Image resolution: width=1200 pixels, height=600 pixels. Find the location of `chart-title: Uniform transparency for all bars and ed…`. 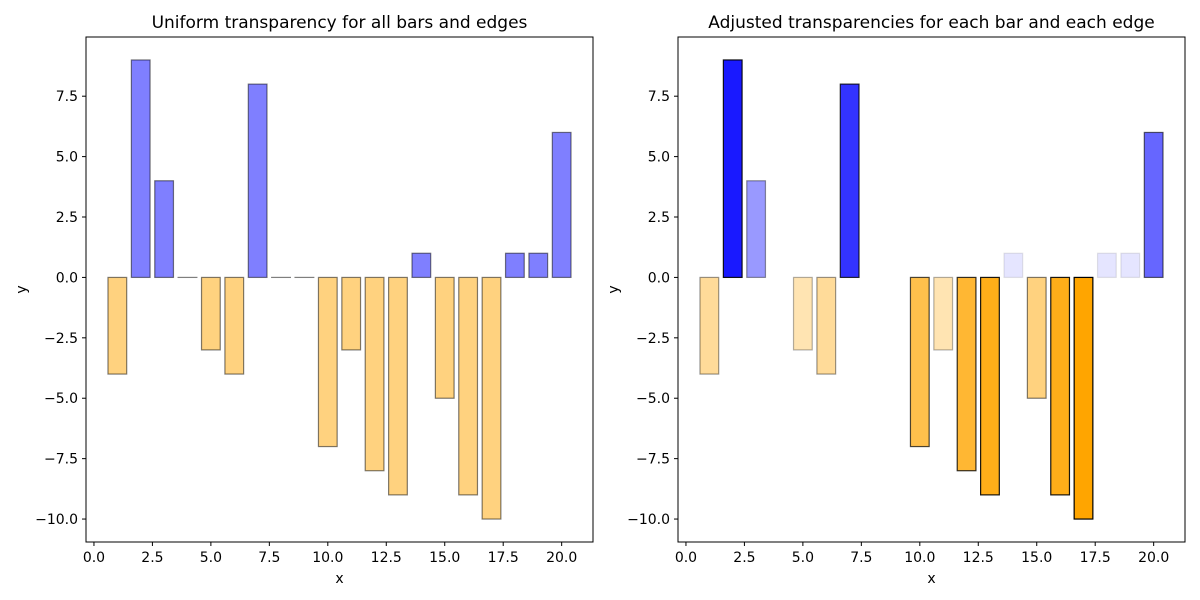

chart-title: Uniform transparency for all bars and ed… is located at coordinates (340, 23).